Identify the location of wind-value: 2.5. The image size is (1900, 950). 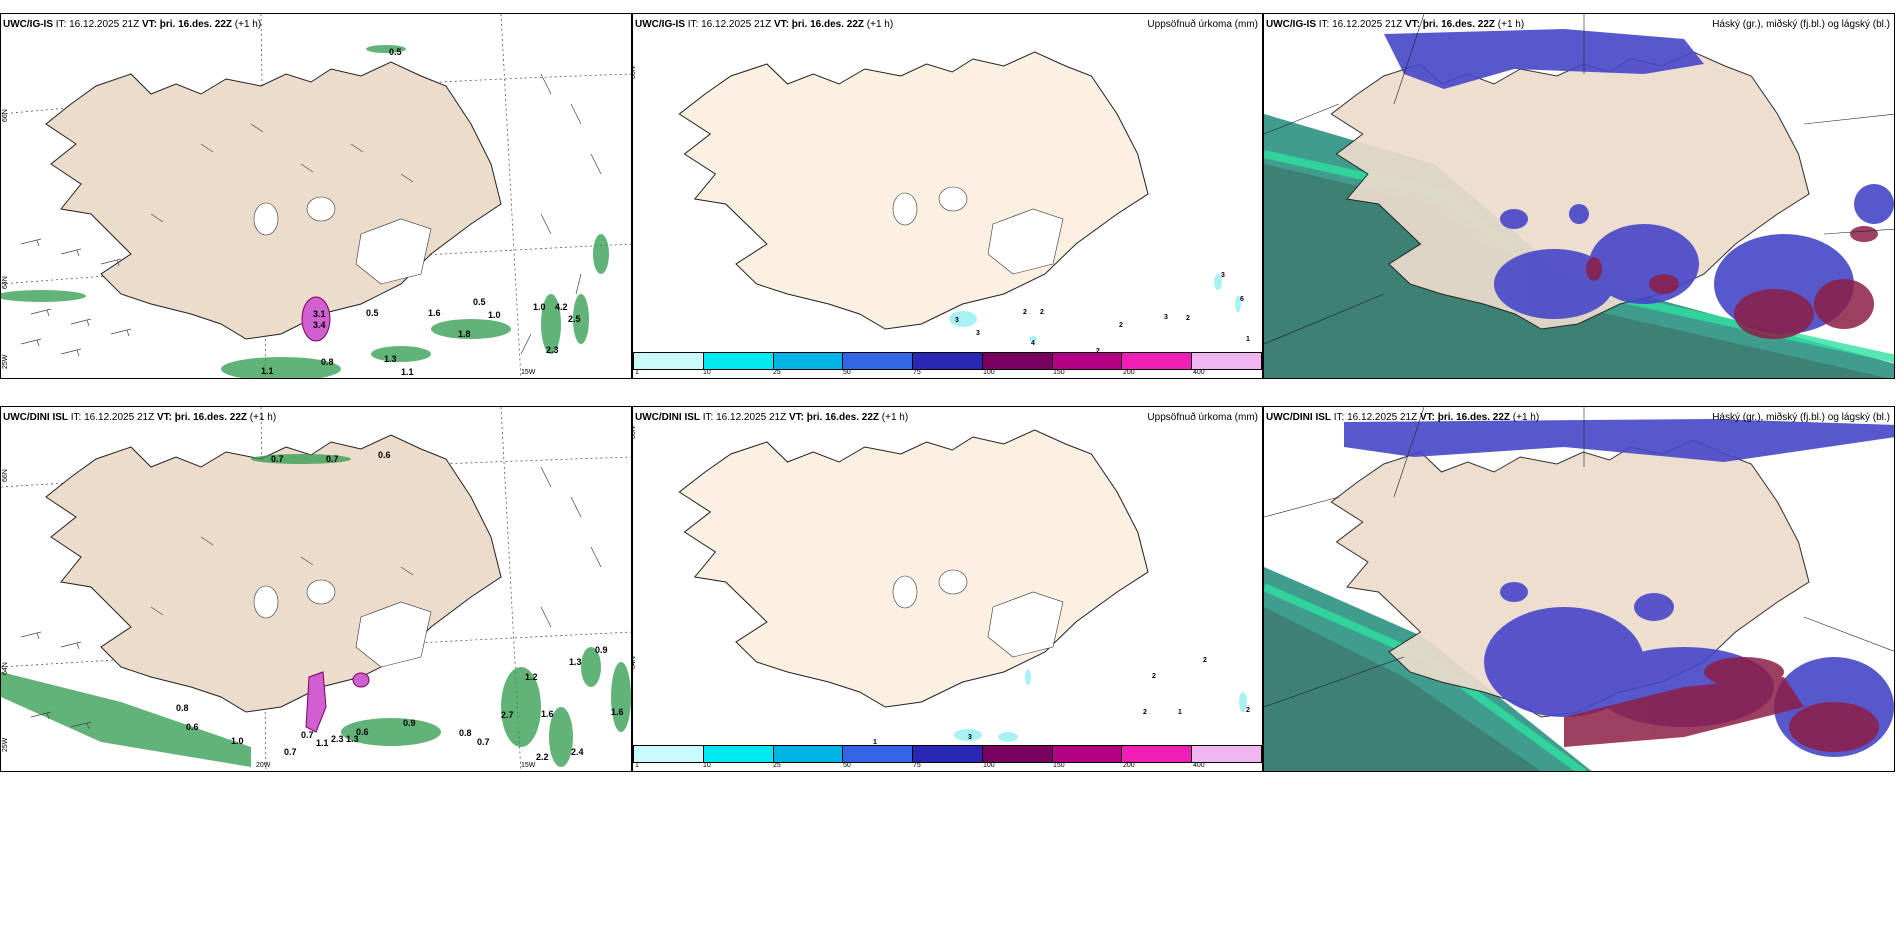
(574, 319).